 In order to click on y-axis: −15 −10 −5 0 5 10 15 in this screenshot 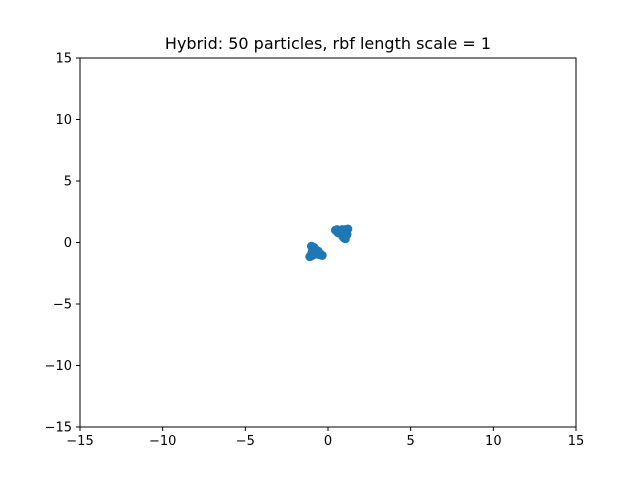, I will do `click(62, 244)`.